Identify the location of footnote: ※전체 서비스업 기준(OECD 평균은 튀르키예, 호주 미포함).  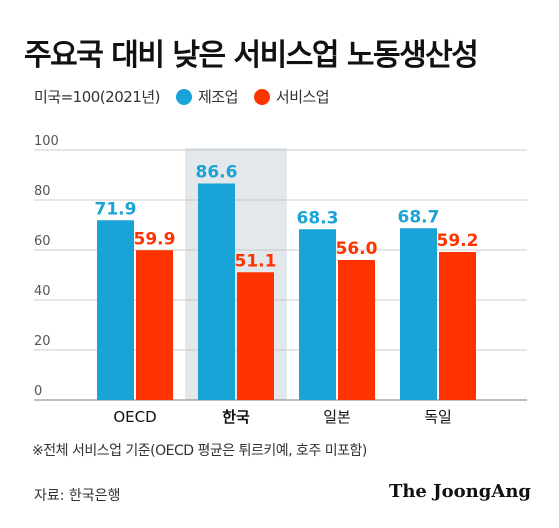
(199, 451).